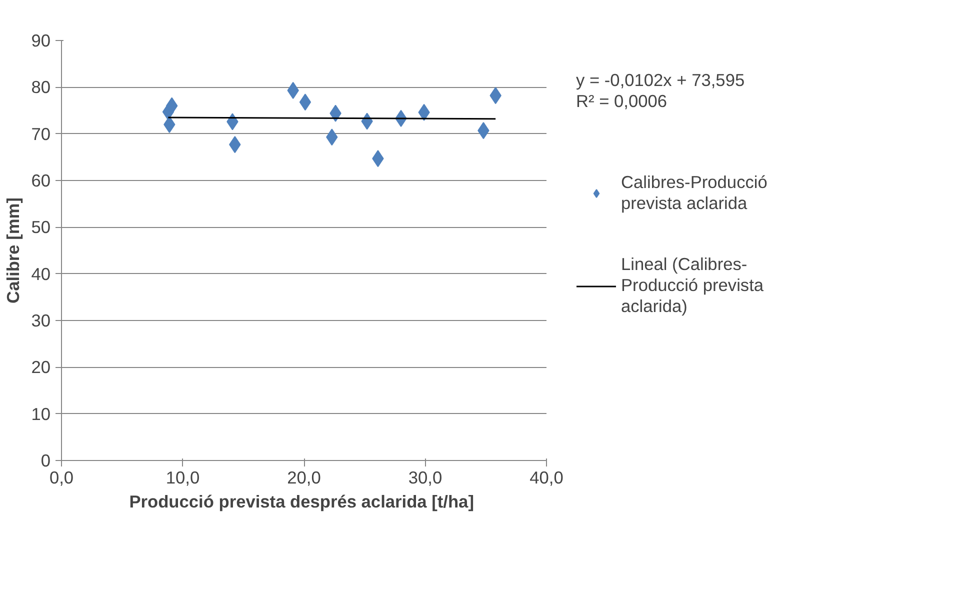 This screenshot has height=589, width=971. Describe the element at coordinates (661, 91) in the screenshot. I see `text: y = -0,0102x + 73,595 R² = 0,0006` at that location.